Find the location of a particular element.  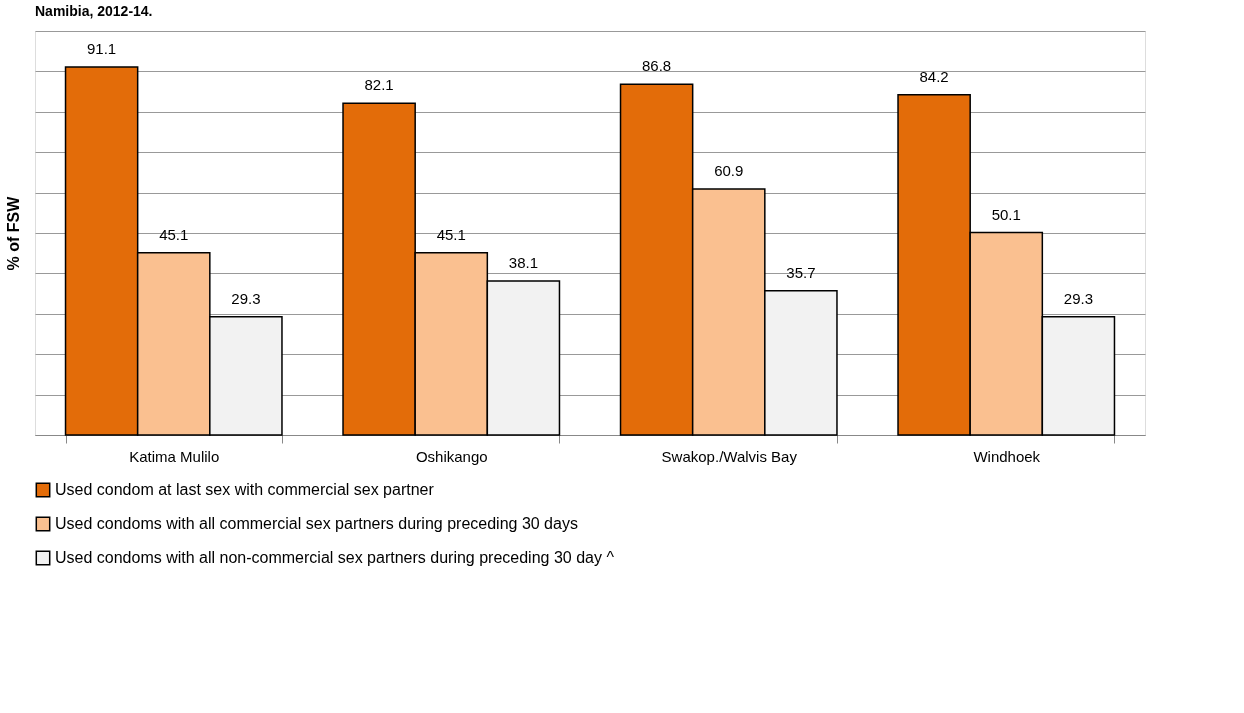

legend-label: Used condoms with all non-commercial sex partners during preceding 30 day ^ is located at coordinates (335, 557).